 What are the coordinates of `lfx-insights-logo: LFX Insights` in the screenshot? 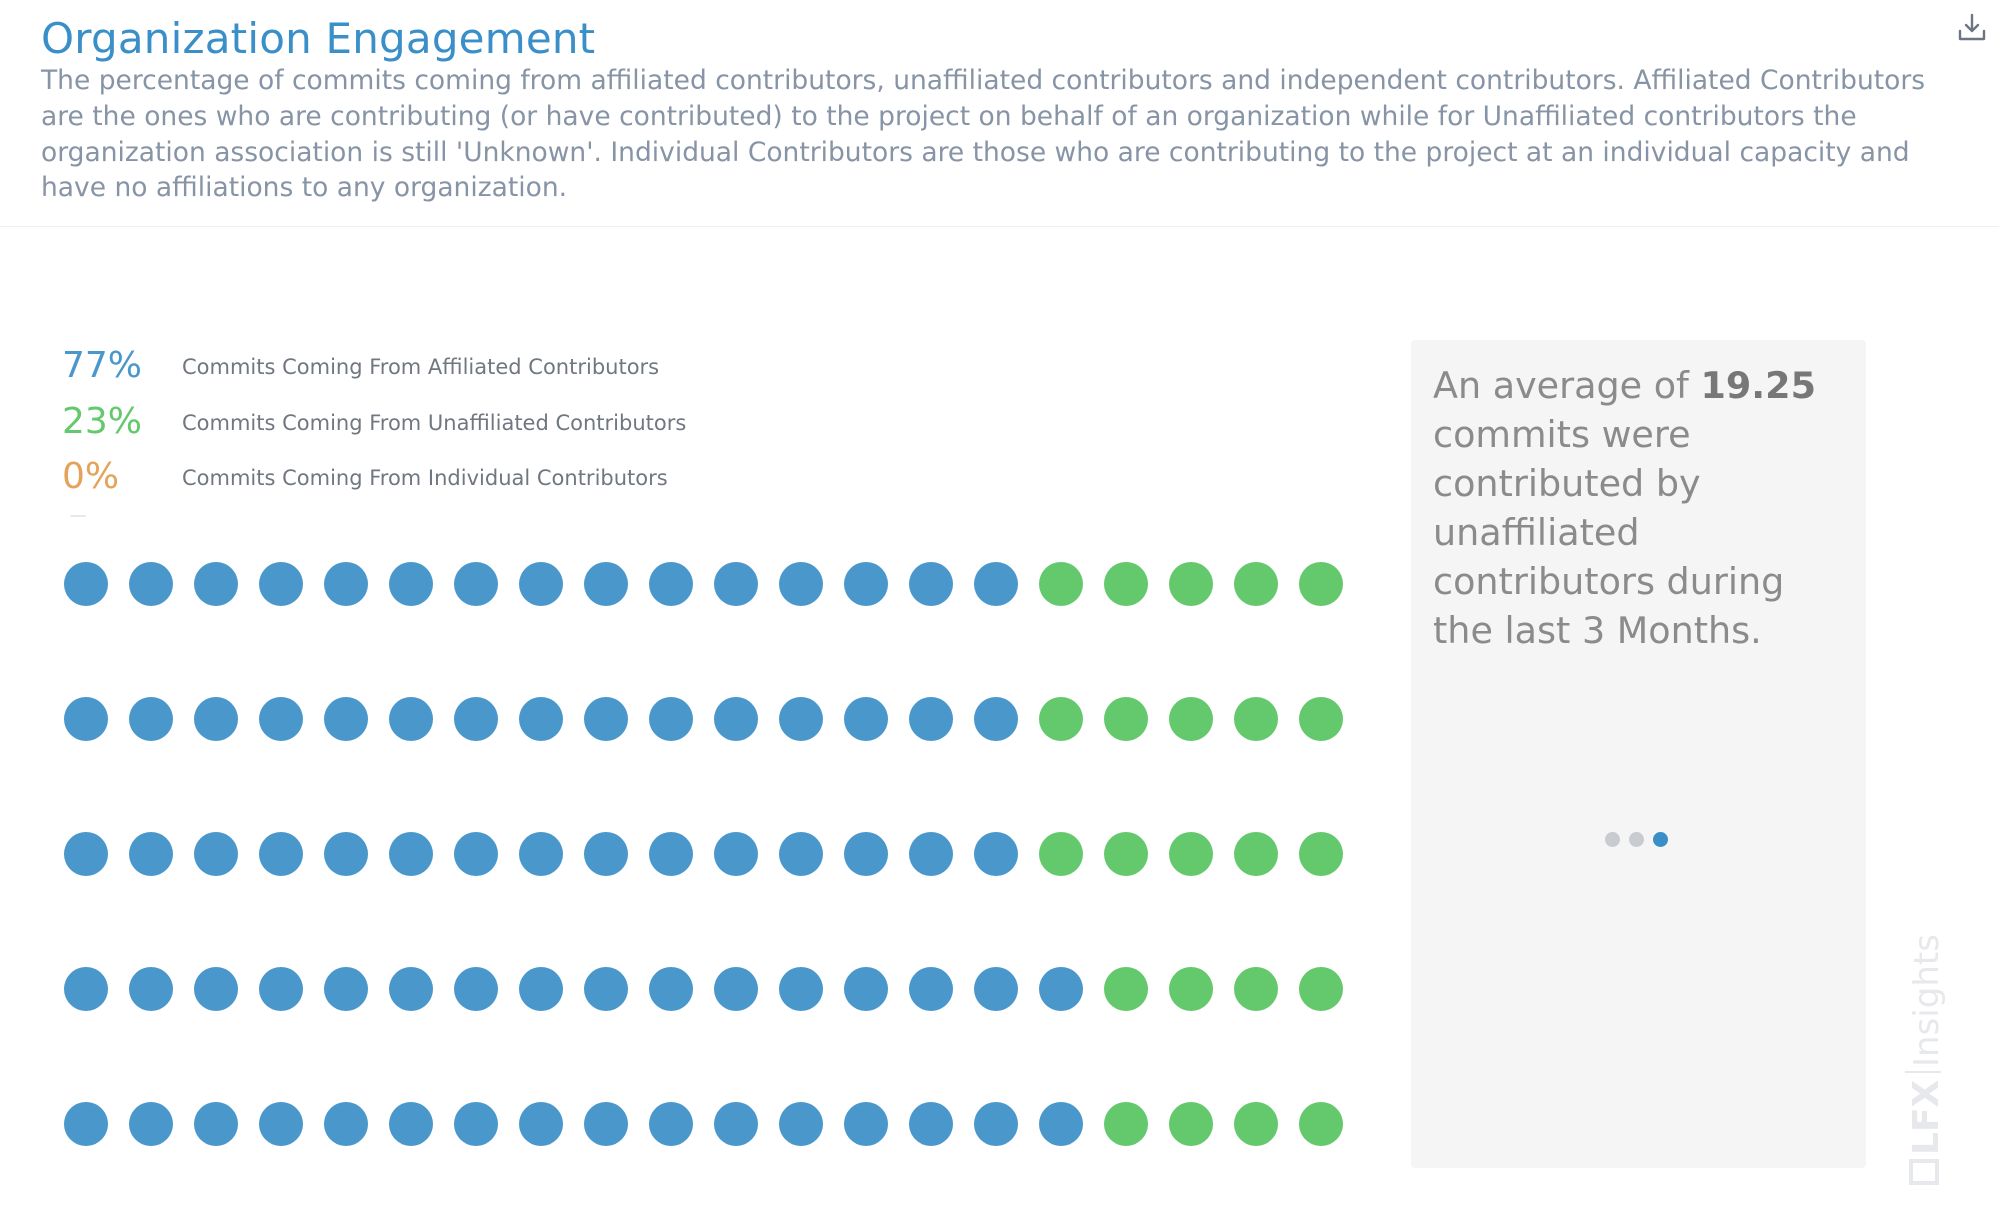 It's located at (1926, 1059).